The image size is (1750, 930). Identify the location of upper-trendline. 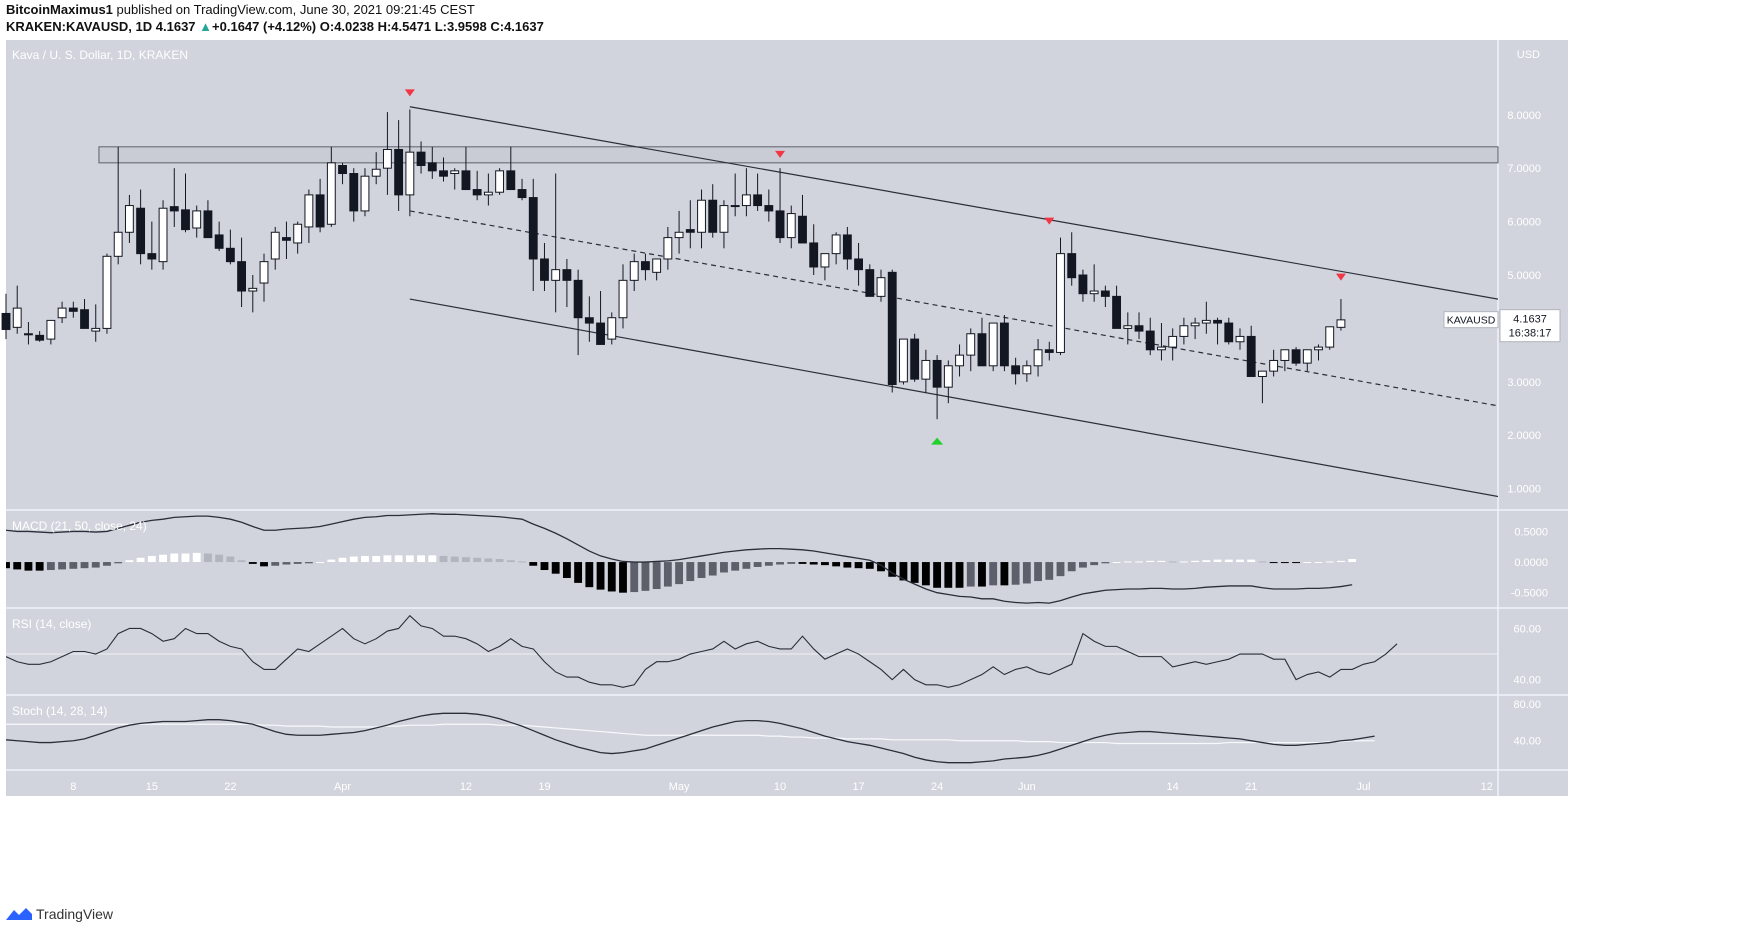
(976, 206).